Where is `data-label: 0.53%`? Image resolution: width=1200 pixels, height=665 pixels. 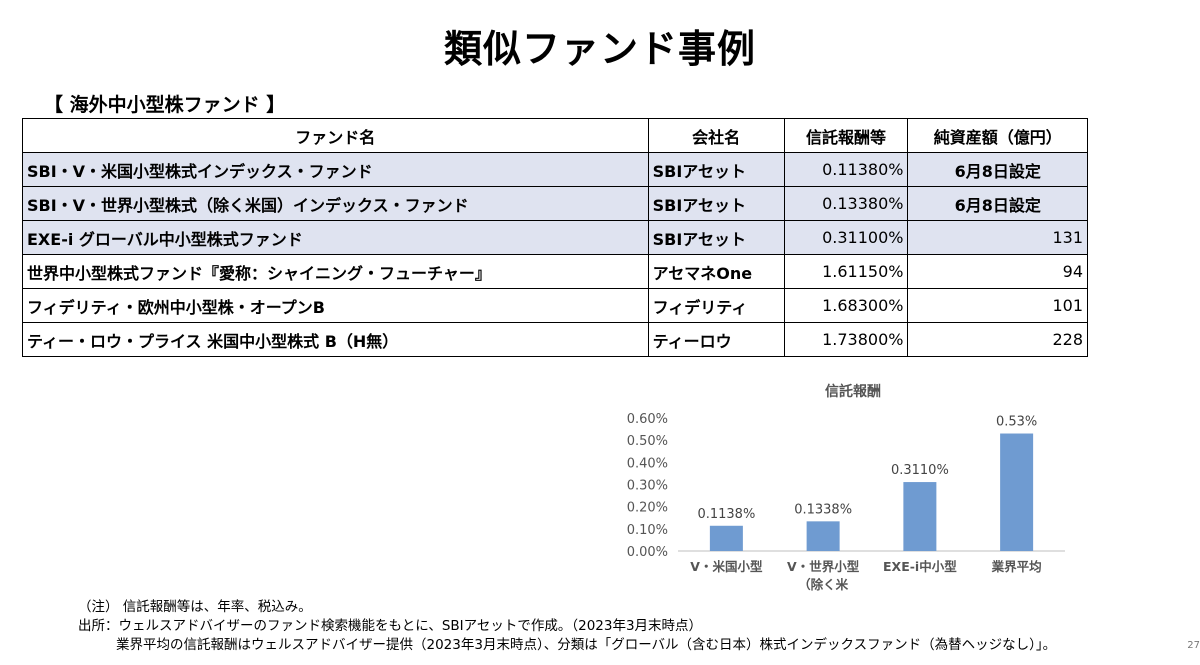
data-label: 0.53% is located at coordinates (1016, 422).